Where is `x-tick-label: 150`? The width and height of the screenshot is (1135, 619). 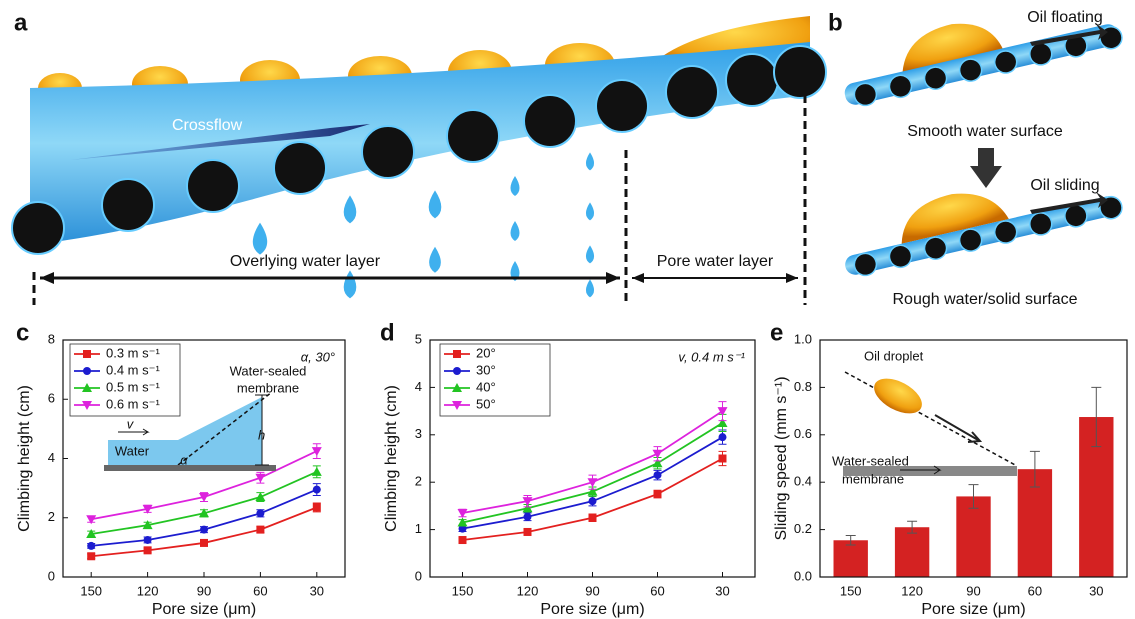
x-tick-label: 150 is located at coordinates (463, 590).